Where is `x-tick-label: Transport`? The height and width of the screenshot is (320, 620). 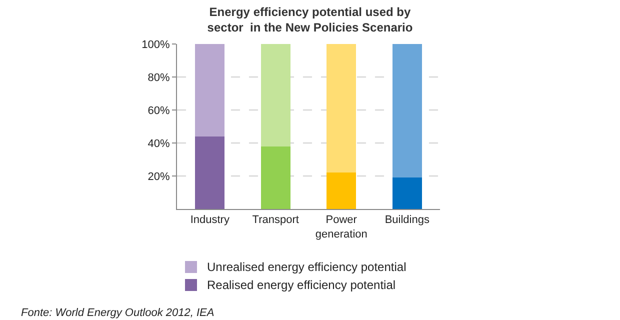 x-tick-label: Transport is located at coordinates (275, 220).